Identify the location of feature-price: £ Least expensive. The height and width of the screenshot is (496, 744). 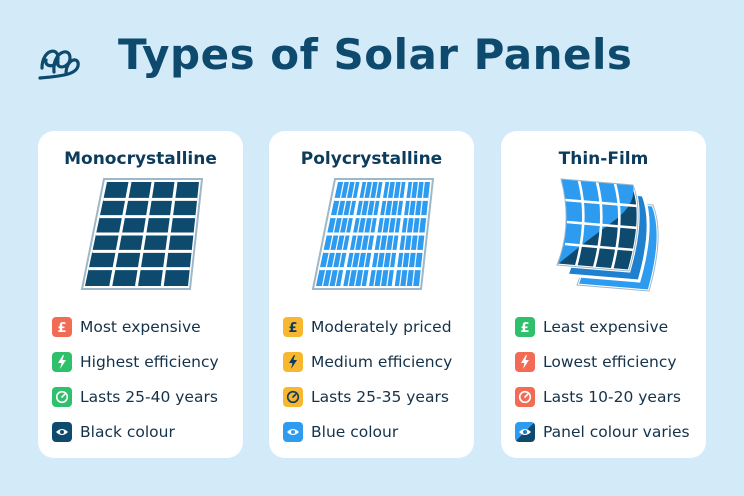
(591, 327).